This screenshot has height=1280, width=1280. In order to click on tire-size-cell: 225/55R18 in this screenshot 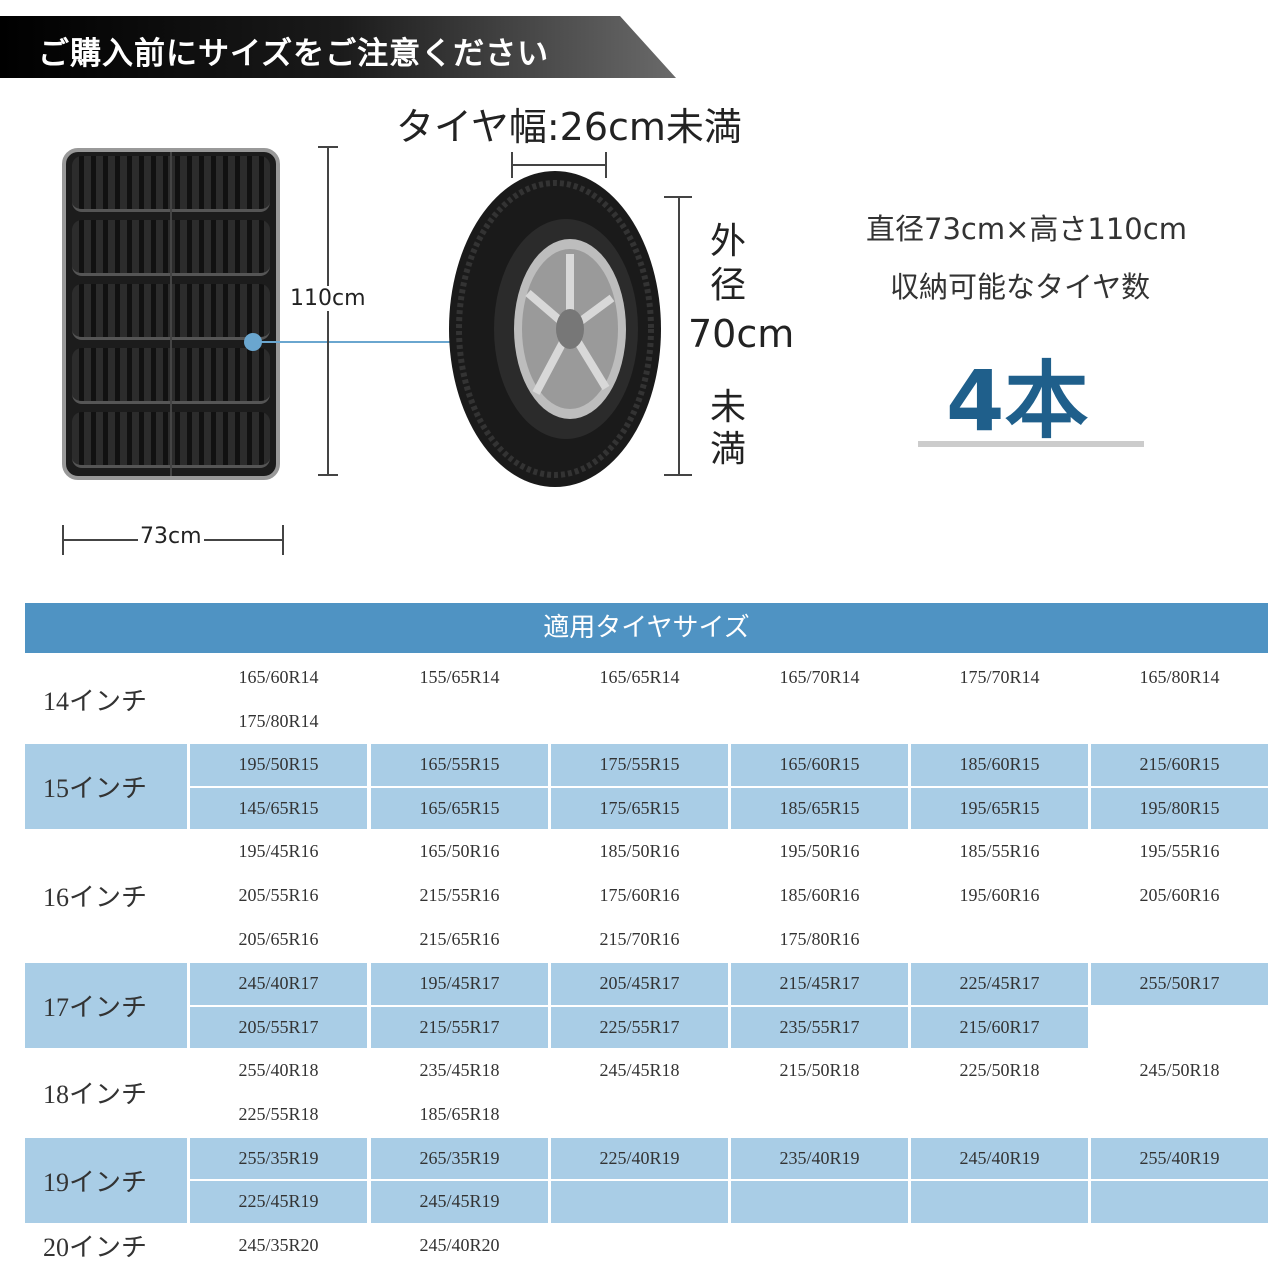, I will do `click(278, 1114)`.